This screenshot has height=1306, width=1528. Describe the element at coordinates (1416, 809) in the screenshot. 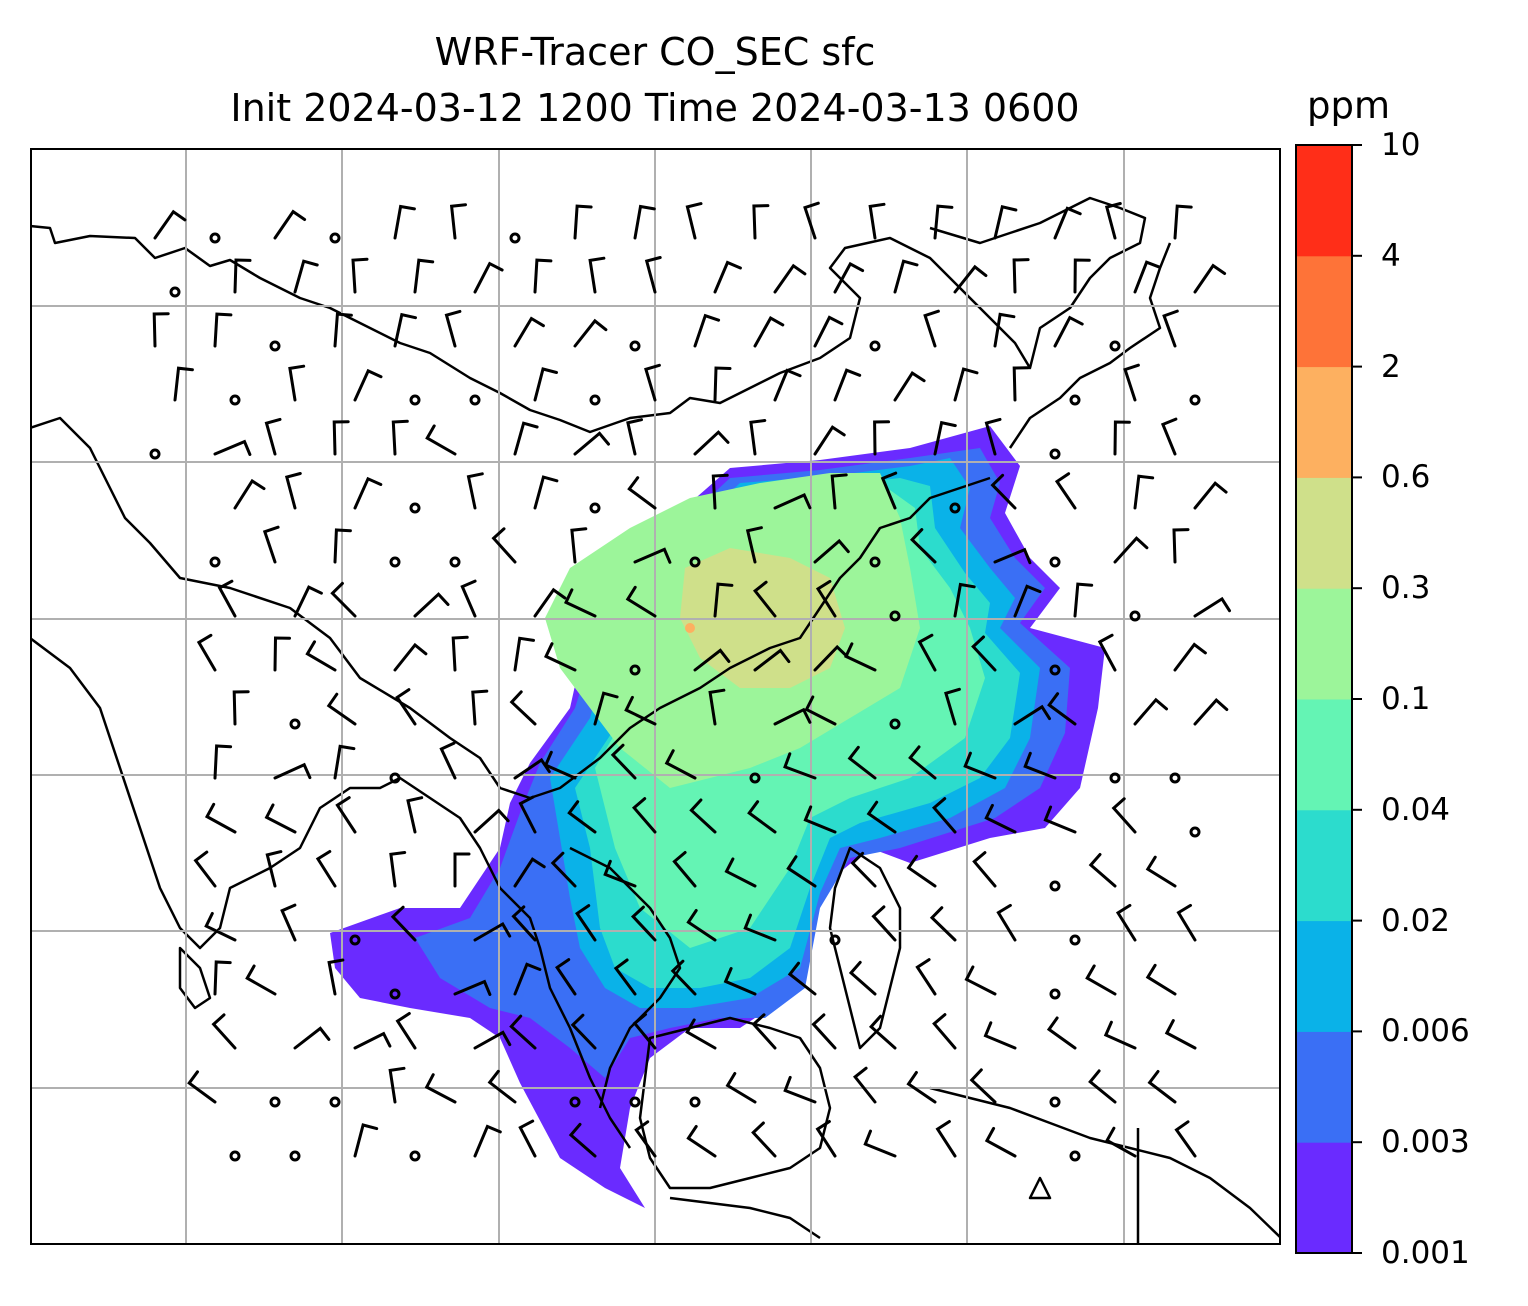

I see `colorbar-tick-label: 0.04` at that location.